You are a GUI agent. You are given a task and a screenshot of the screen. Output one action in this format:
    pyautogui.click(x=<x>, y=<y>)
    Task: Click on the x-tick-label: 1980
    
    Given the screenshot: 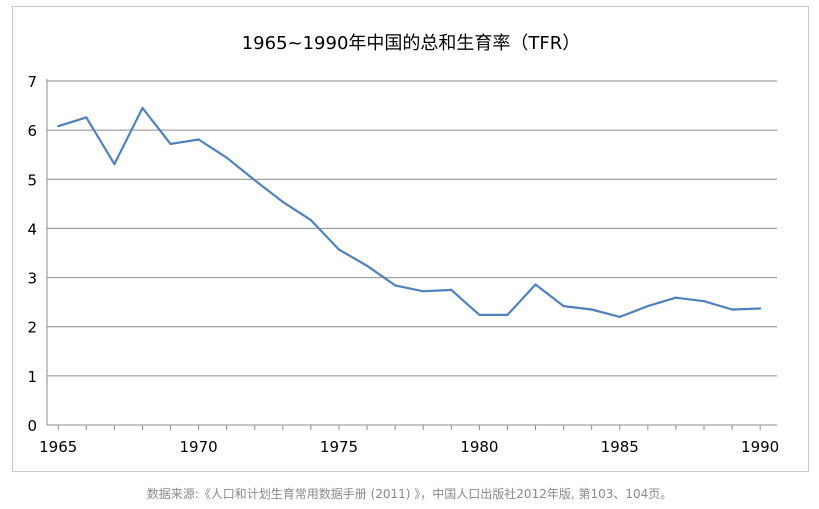 What is the action you would take?
    pyautogui.click(x=479, y=447)
    